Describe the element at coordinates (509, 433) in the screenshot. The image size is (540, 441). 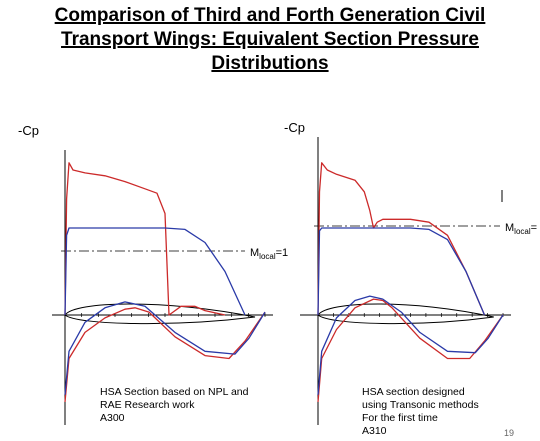
I see `page-number: 19` at that location.